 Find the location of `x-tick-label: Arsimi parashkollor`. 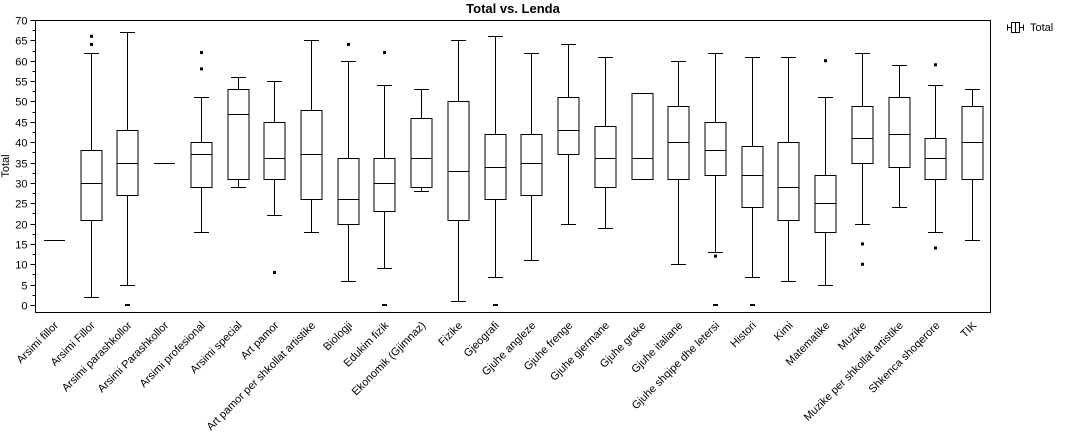

x-tick-label: Arsimi parashkollor is located at coordinates (97, 356).